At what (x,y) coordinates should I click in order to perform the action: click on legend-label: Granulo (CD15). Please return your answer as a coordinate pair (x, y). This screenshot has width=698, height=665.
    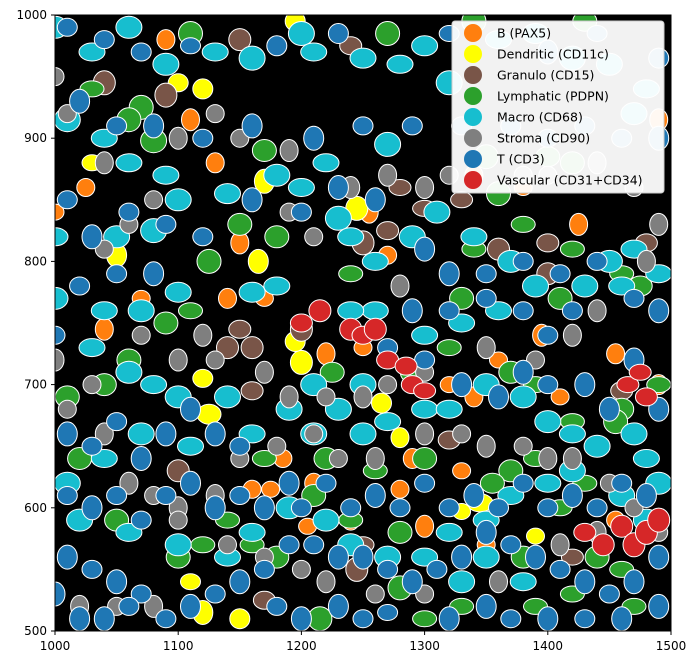
    Looking at the image, I should click on (545, 75).